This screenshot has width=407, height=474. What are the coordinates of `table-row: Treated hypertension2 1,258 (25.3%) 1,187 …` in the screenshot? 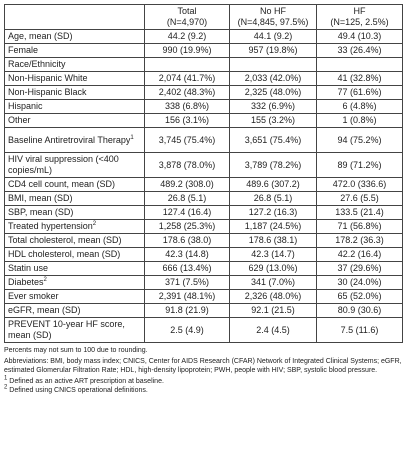 It's located at (203, 226).